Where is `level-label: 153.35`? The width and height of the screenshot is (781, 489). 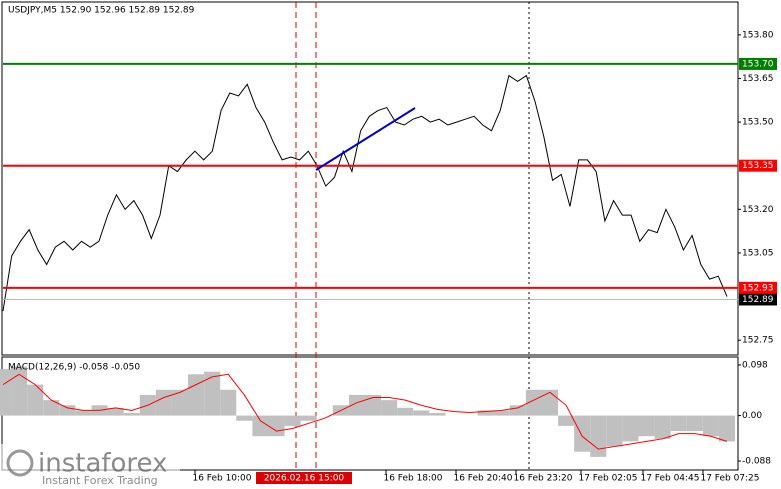
level-label: 153.35 is located at coordinates (758, 166).